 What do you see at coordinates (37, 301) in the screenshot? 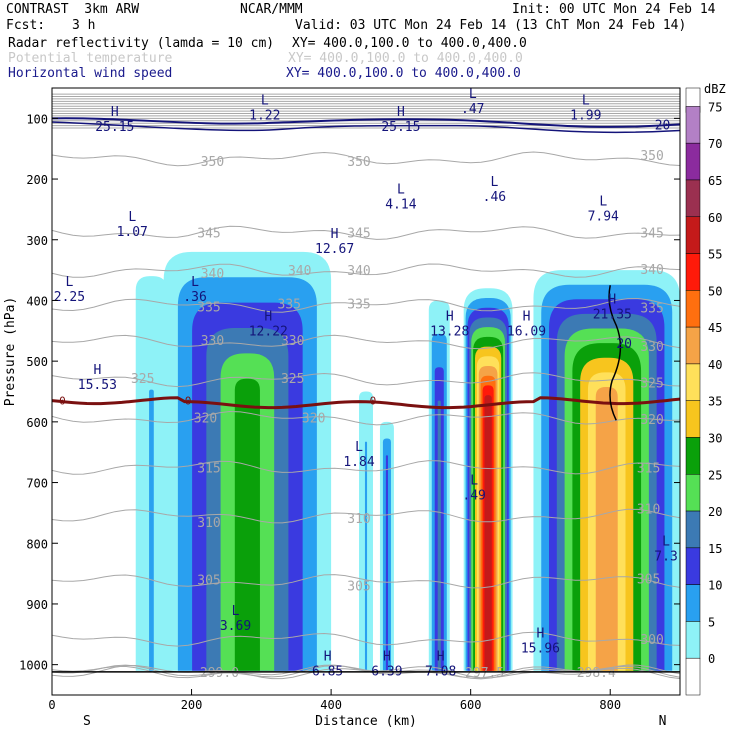
I see `y-tick-label: 400` at bounding box center [37, 301].